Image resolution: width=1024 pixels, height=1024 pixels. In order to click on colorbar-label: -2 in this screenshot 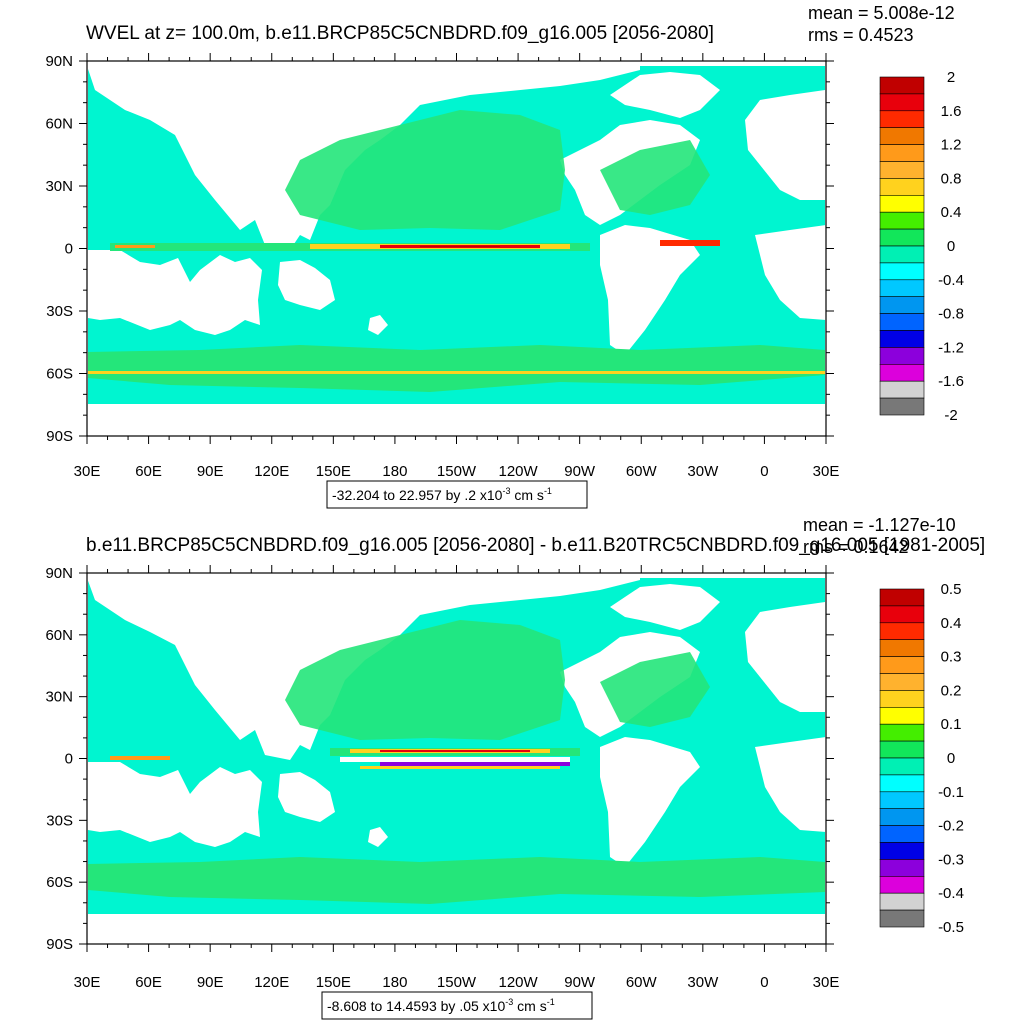, I will do `click(950, 415)`.